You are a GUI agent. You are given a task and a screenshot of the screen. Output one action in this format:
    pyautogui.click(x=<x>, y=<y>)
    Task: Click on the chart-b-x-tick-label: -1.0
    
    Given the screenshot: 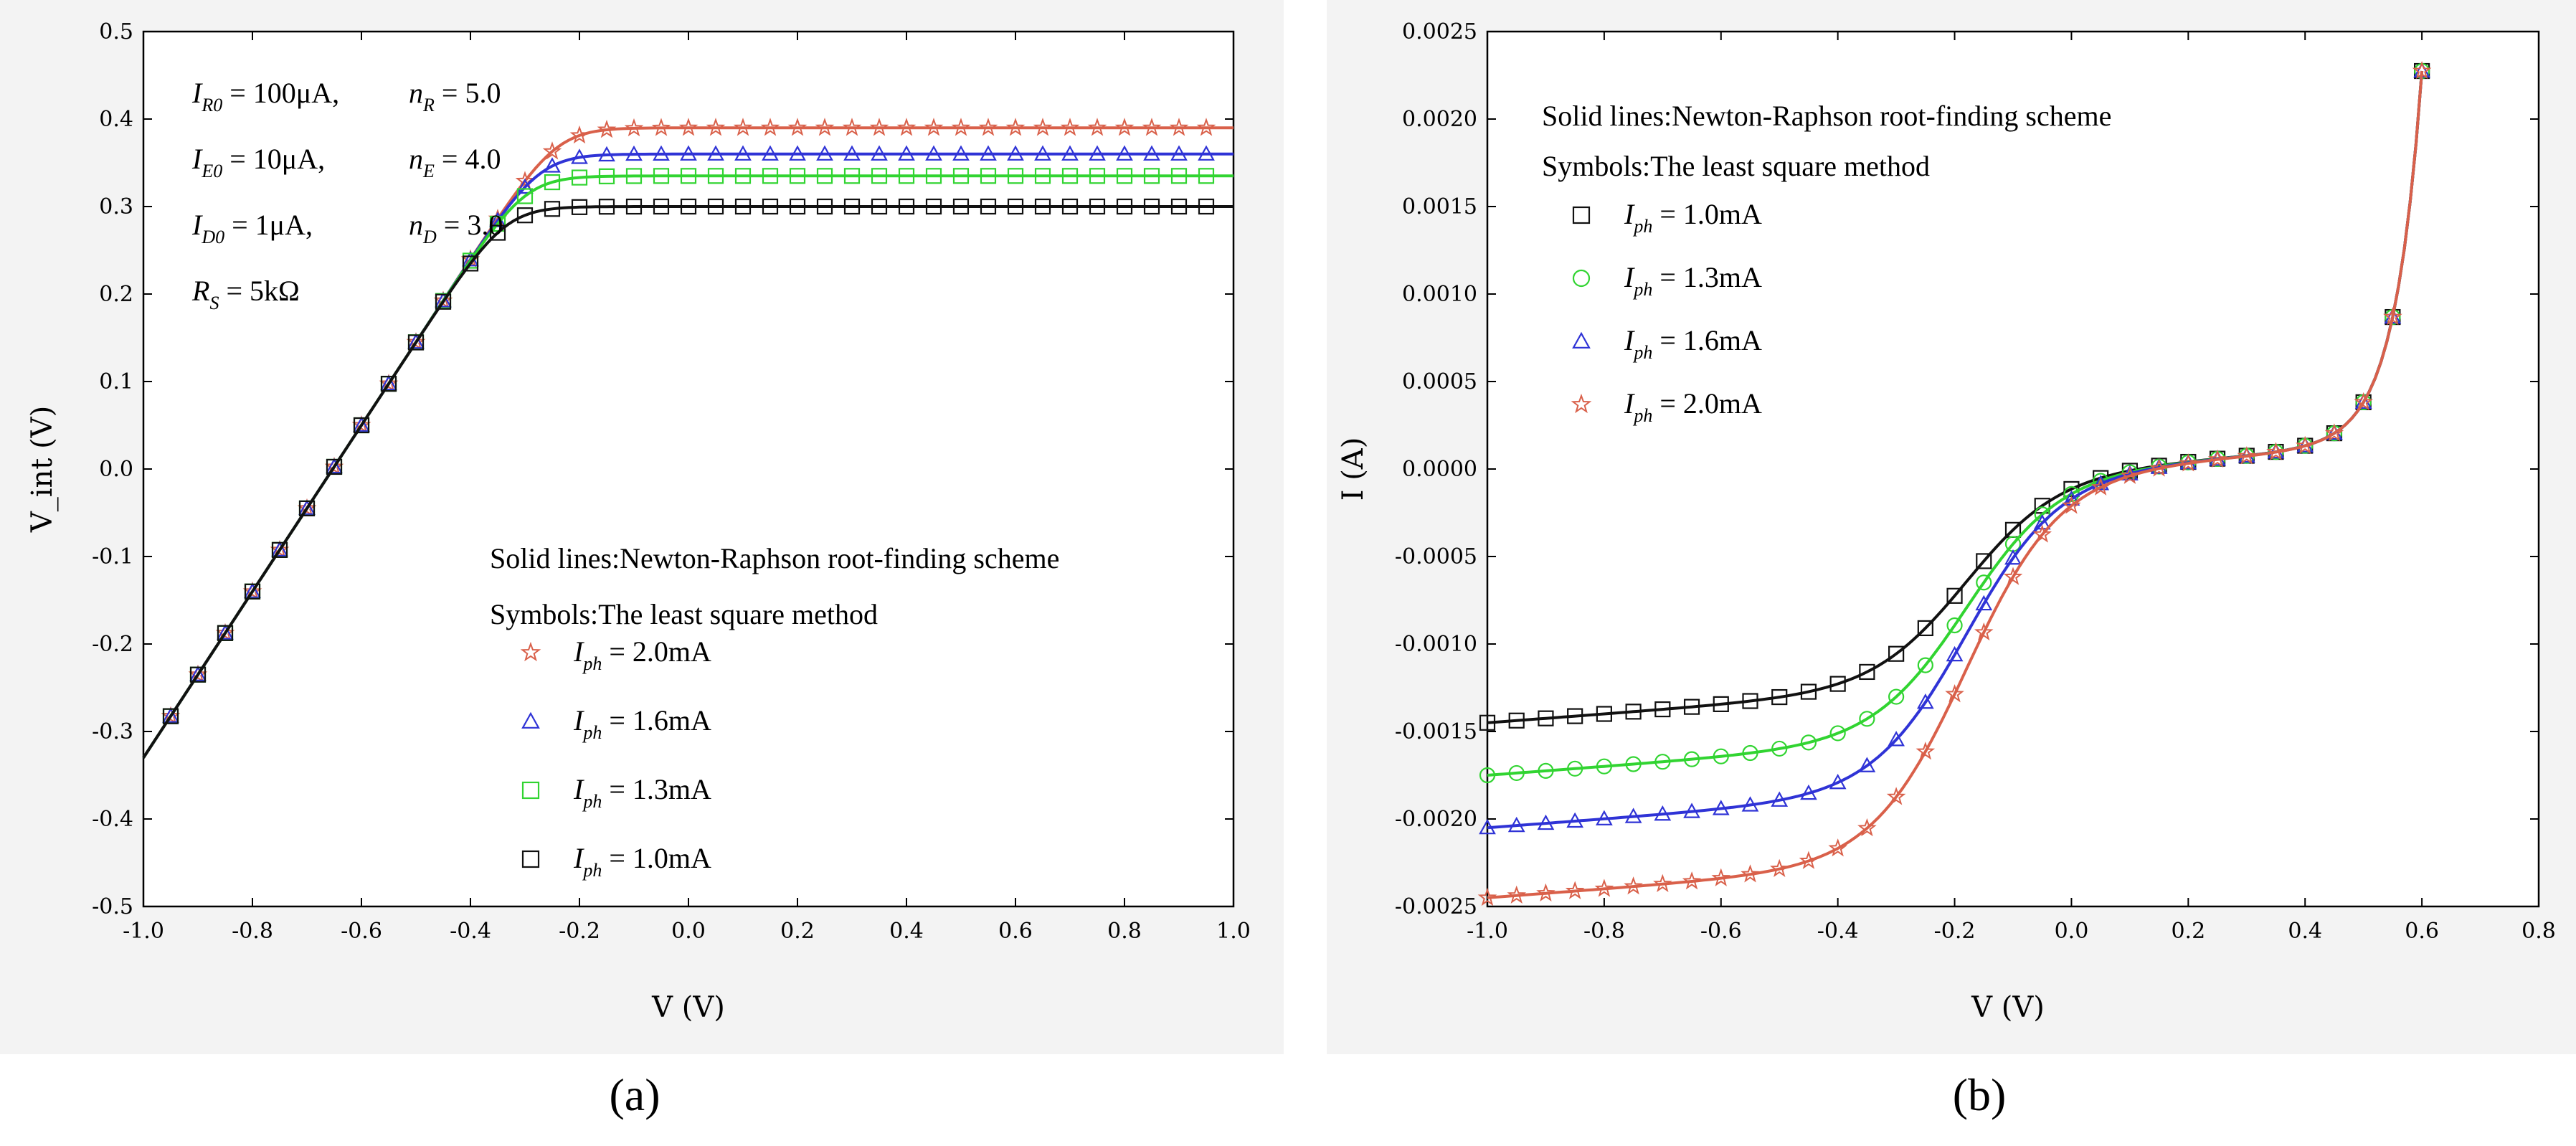 What is the action you would take?
    pyautogui.click(x=1487, y=931)
    